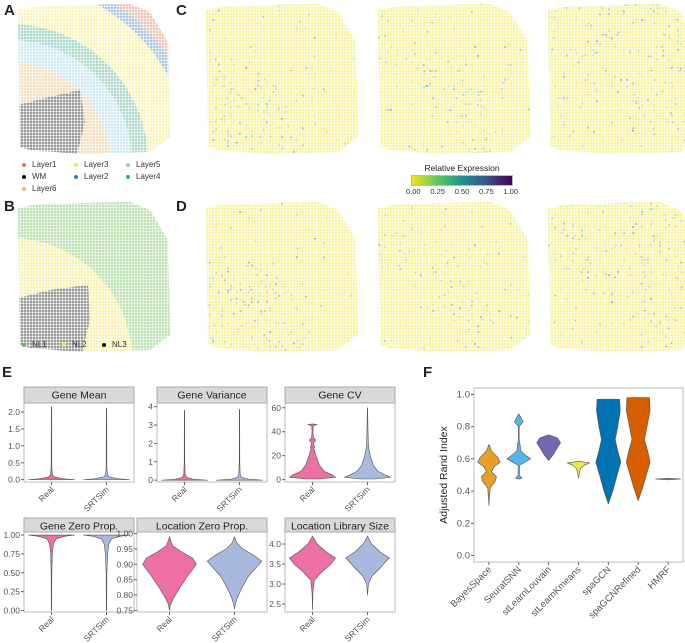  Describe the element at coordinates (340, 572) in the screenshot. I see `plot-frame` at that location.